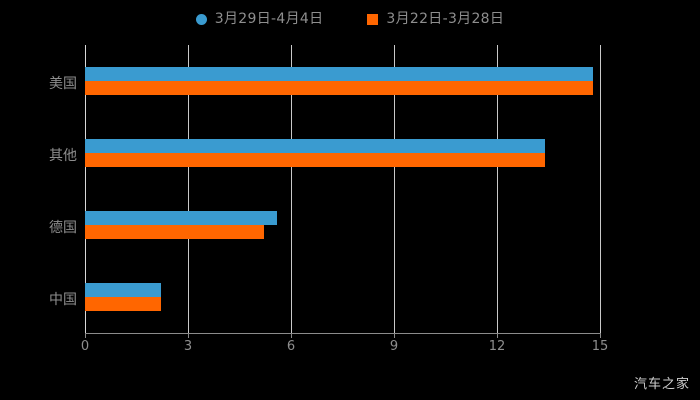 The image size is (700, 400). Describe the element at coordinates (445, 19) in the screenshot. I see `legend-label-series-1: 3月22日-3月28日` at that location.